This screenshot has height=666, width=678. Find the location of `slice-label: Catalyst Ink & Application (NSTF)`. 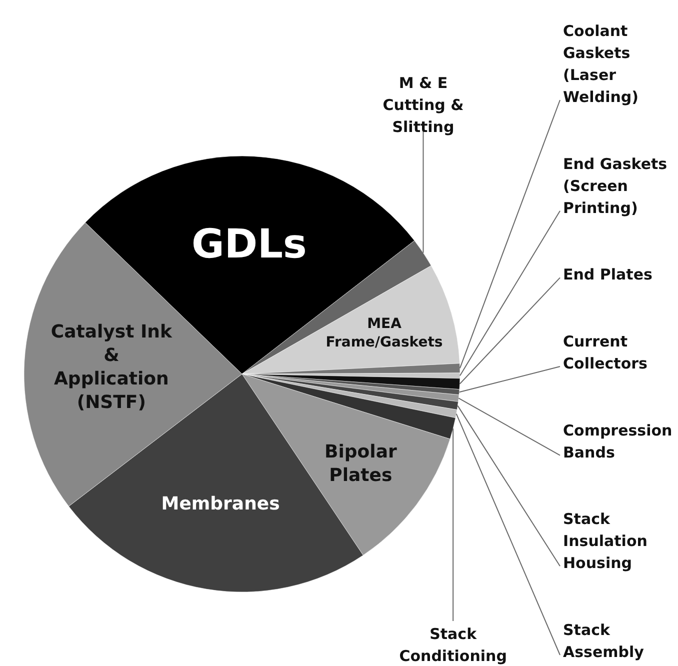

slice-label: Catalyst Ink & Application (NSTF) is located at coordinates (111, 367).